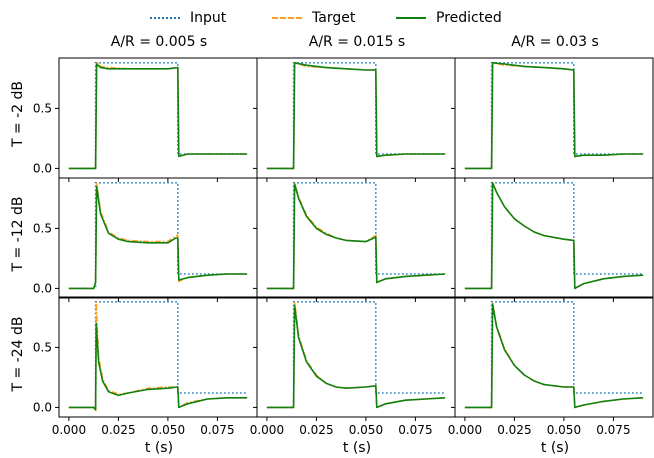 The width and height of the screenshot is (654, 458). What do you see at coordinates (188, 18) in the screenshot?
I see `legend-item-input: Input` at bounding box center [188, 18].